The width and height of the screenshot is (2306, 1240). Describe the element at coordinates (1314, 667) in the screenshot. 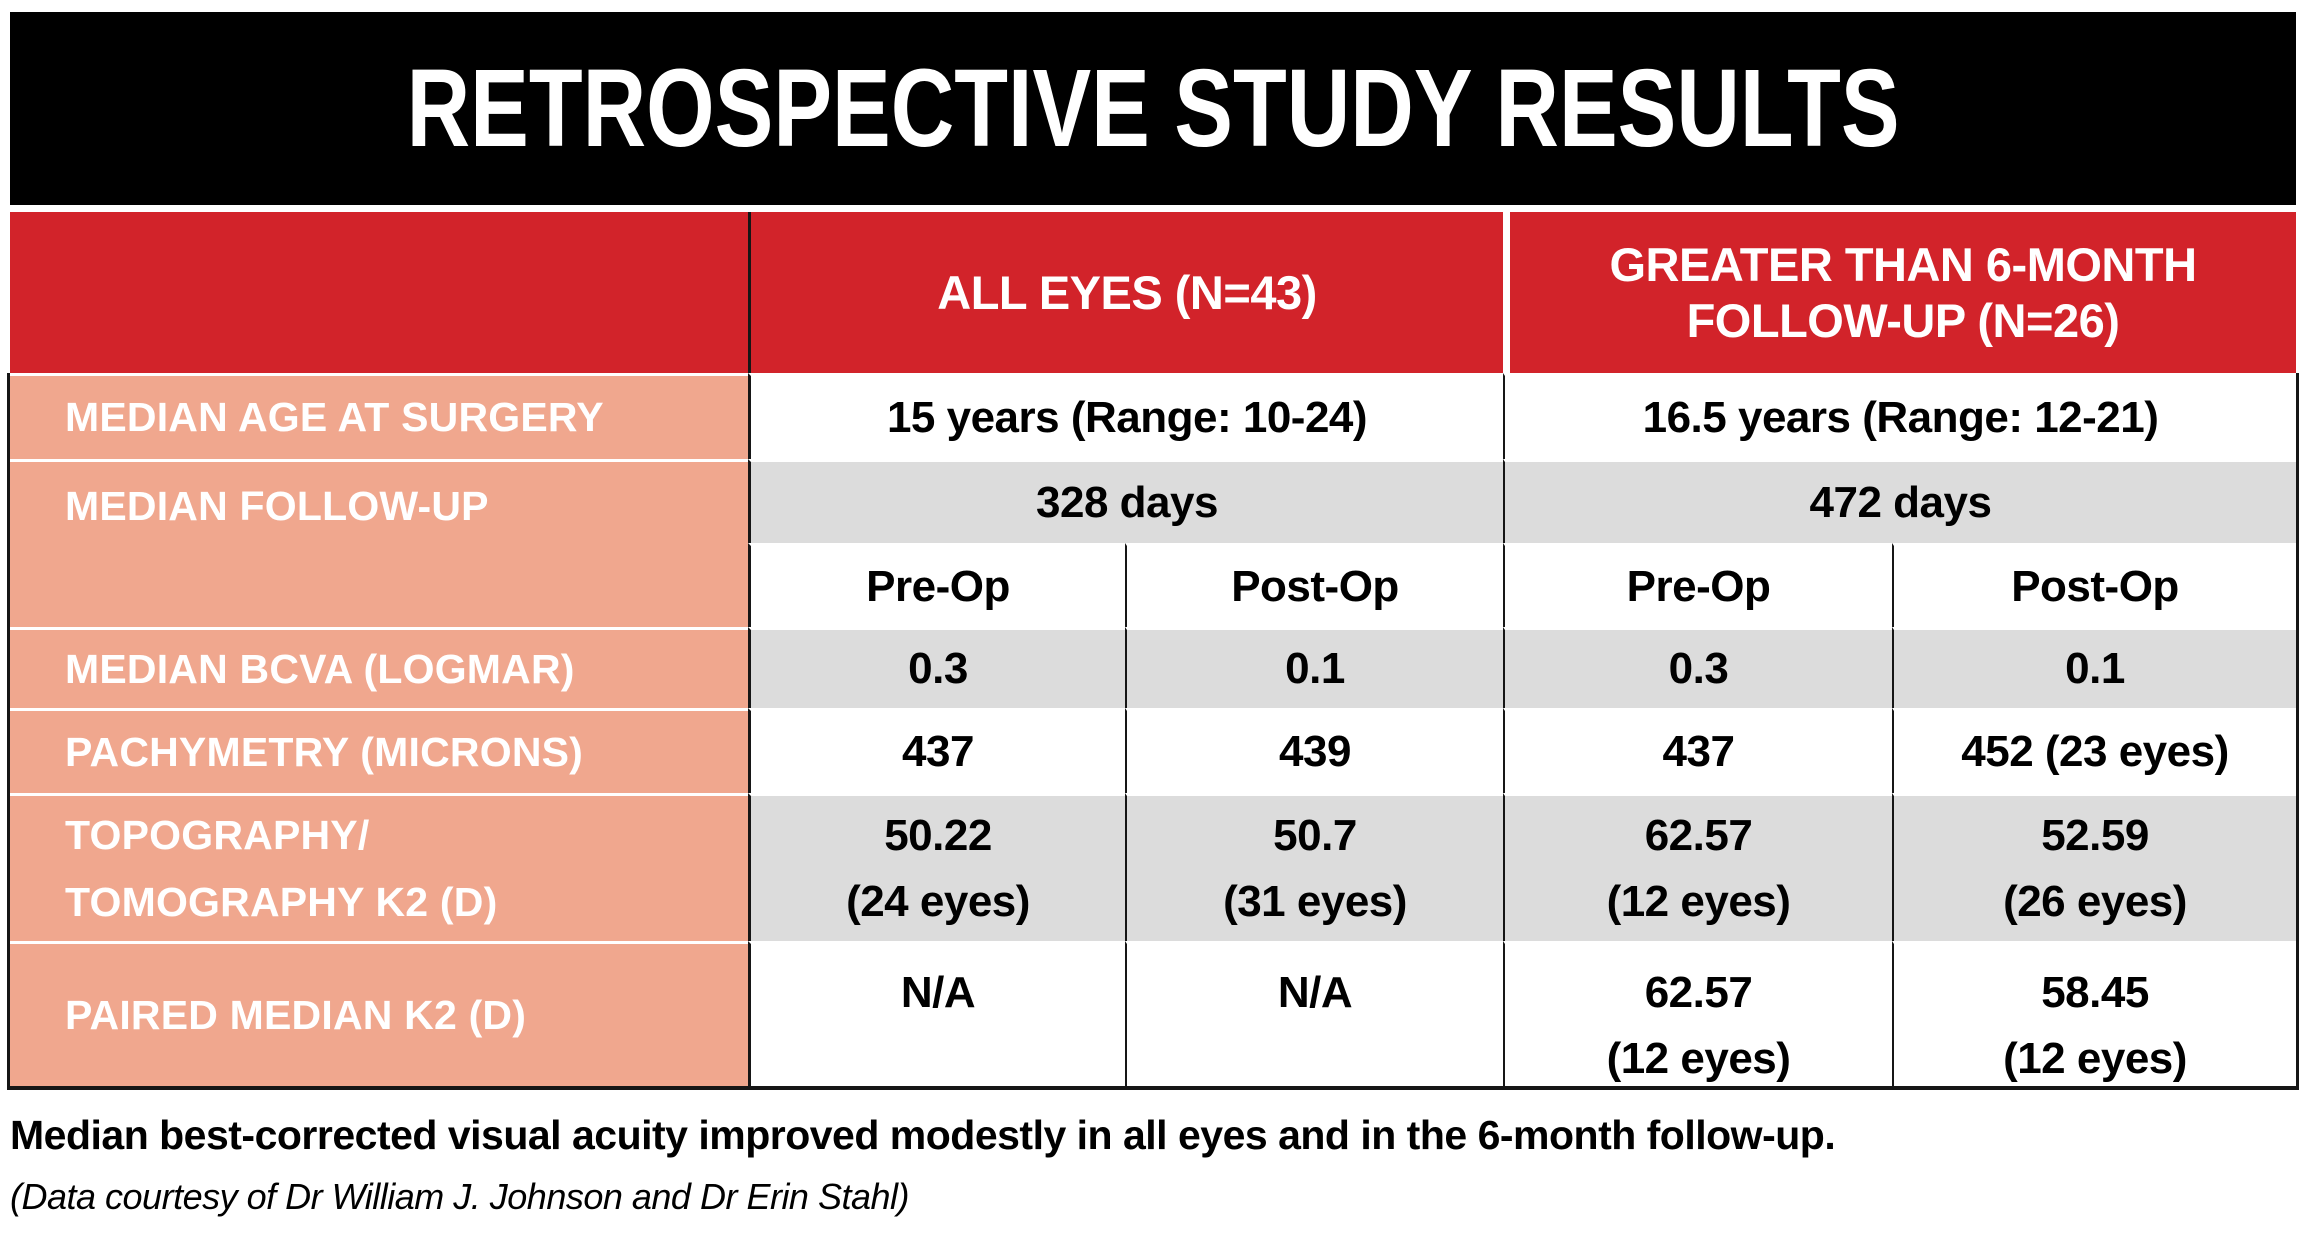

I see `cell-bcva-postop-all: 0.1` at that location.